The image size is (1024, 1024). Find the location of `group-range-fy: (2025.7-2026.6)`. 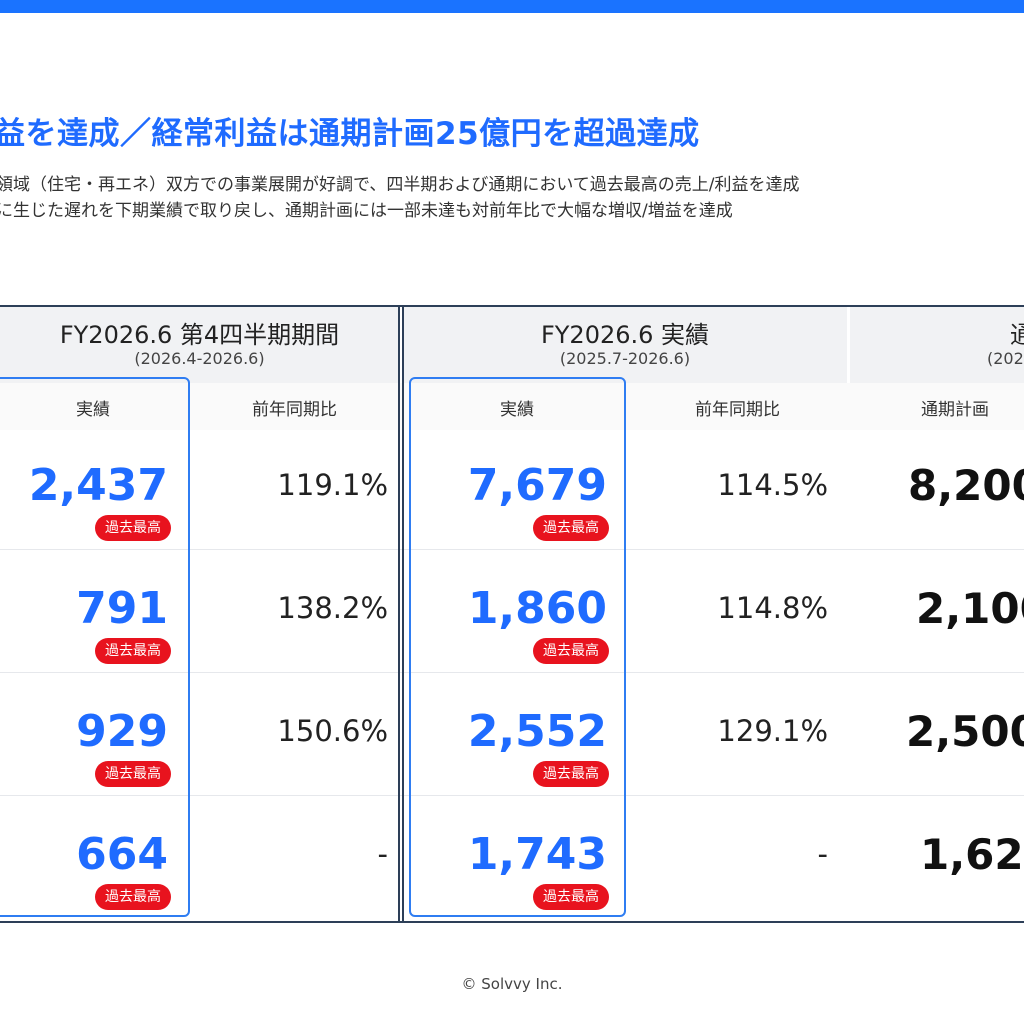

group-range-fy: (2025.7-2026.6) is located at coordinates (625, 358).